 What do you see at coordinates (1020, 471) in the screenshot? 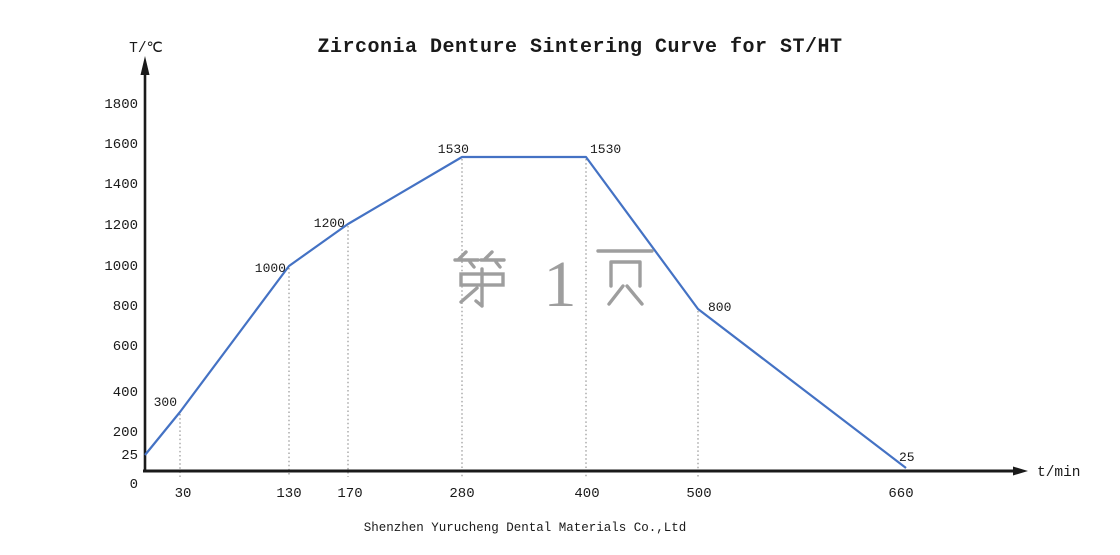
I see `x-axis-arrow-icon` at bounding box center [1020, 471].